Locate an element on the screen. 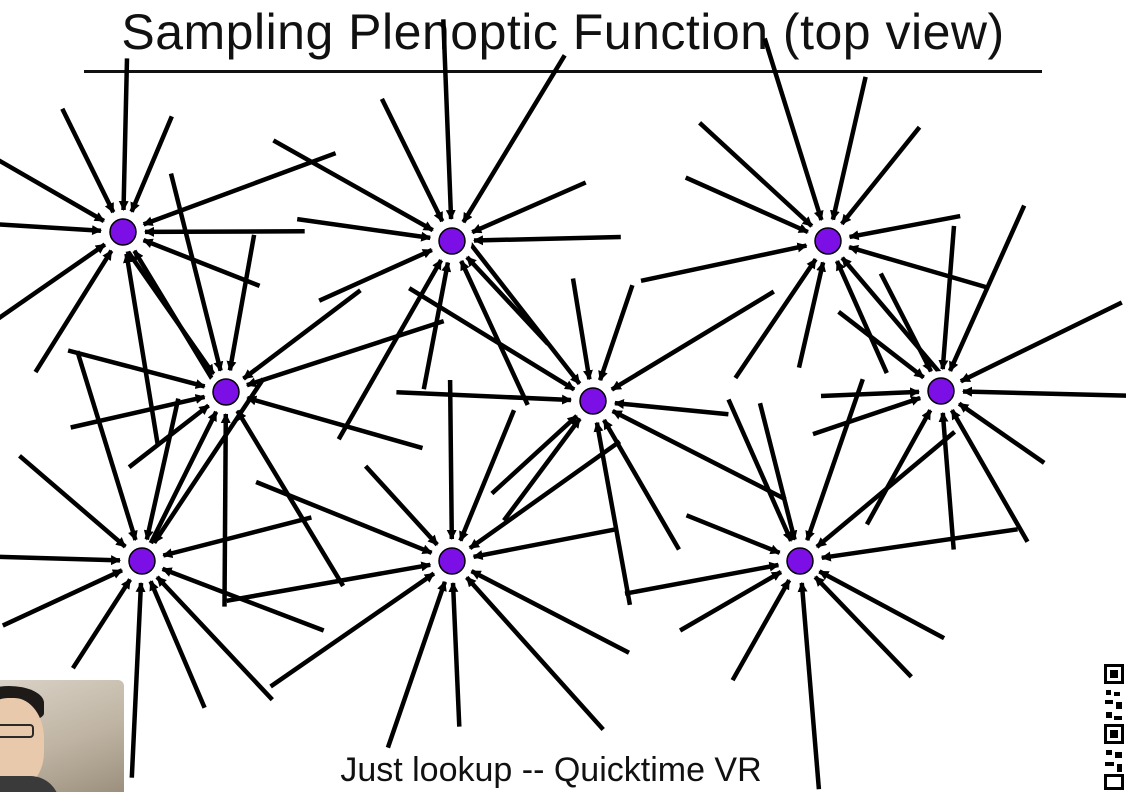 The image size is (1126, 792). slide-caption: Just lookup -- Quicktime VR is located at coordinates (551, 770).